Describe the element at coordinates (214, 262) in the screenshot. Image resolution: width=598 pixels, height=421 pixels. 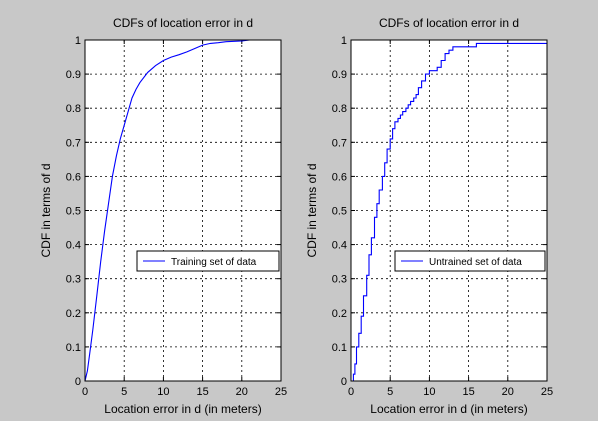
I see `legend-label: Training set of data` at that location.